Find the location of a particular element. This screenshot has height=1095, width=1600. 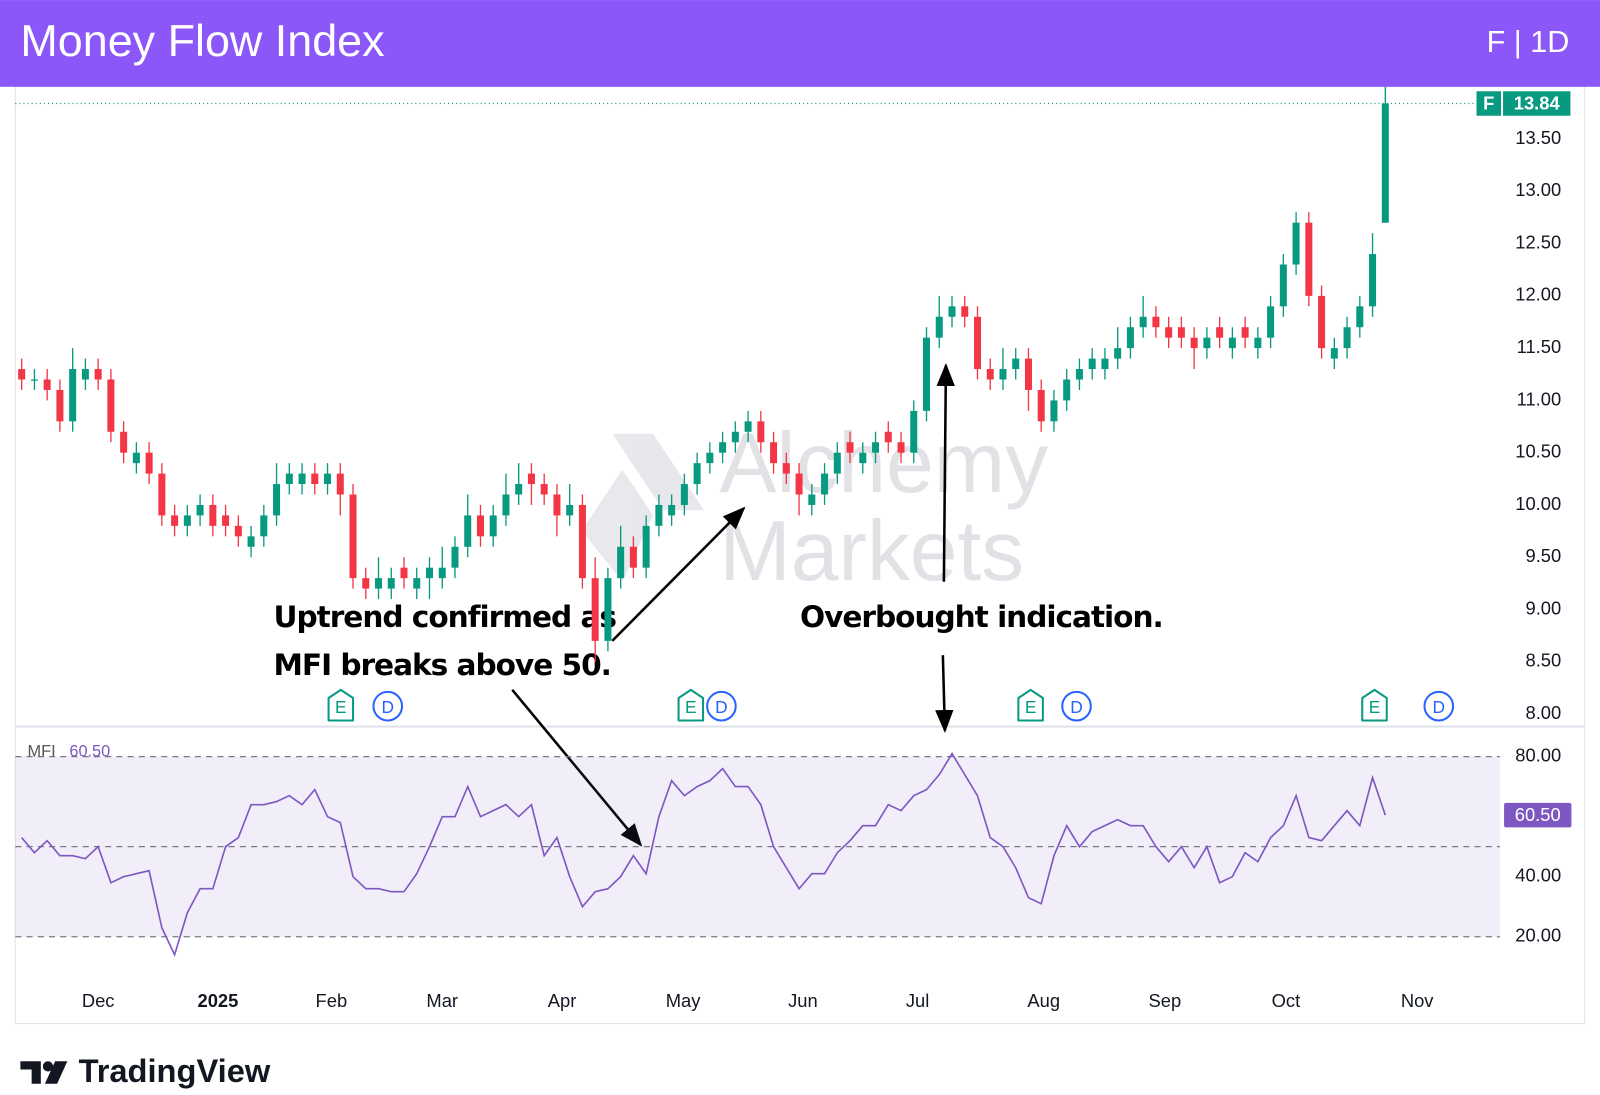

annotation: Uptrend confirmed as is located at coordinates (444, 617).